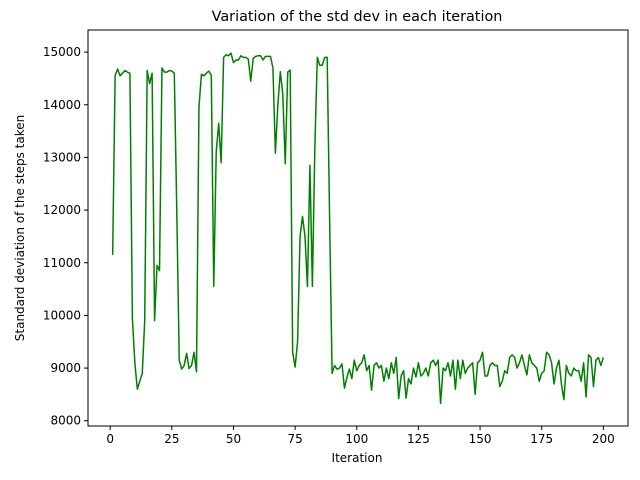  Describe the element at coordinates (171, 439) in the screenshot. I see `x-tick-label: 25` at that location.